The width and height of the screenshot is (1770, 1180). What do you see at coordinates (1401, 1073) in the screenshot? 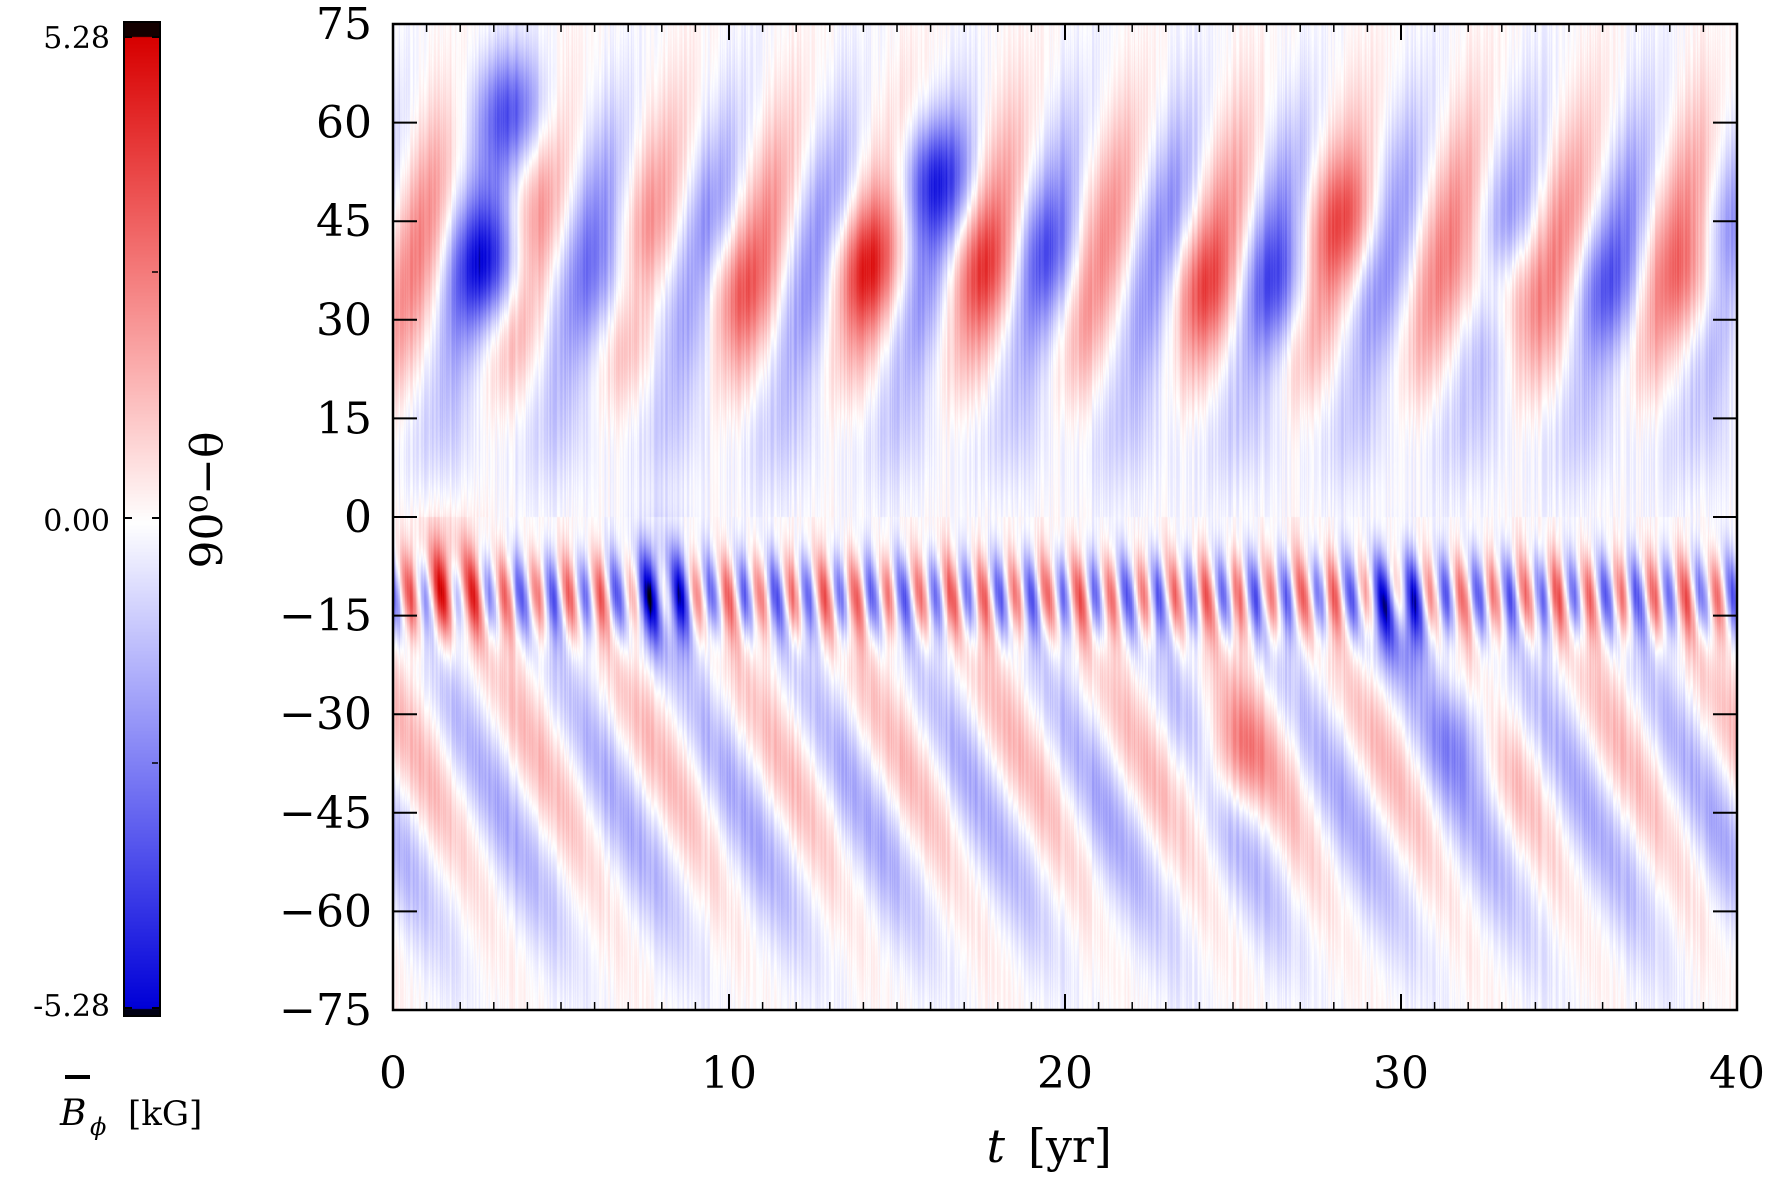
I see `x-tick-label: 30` at bounding box center [1401, 1073].